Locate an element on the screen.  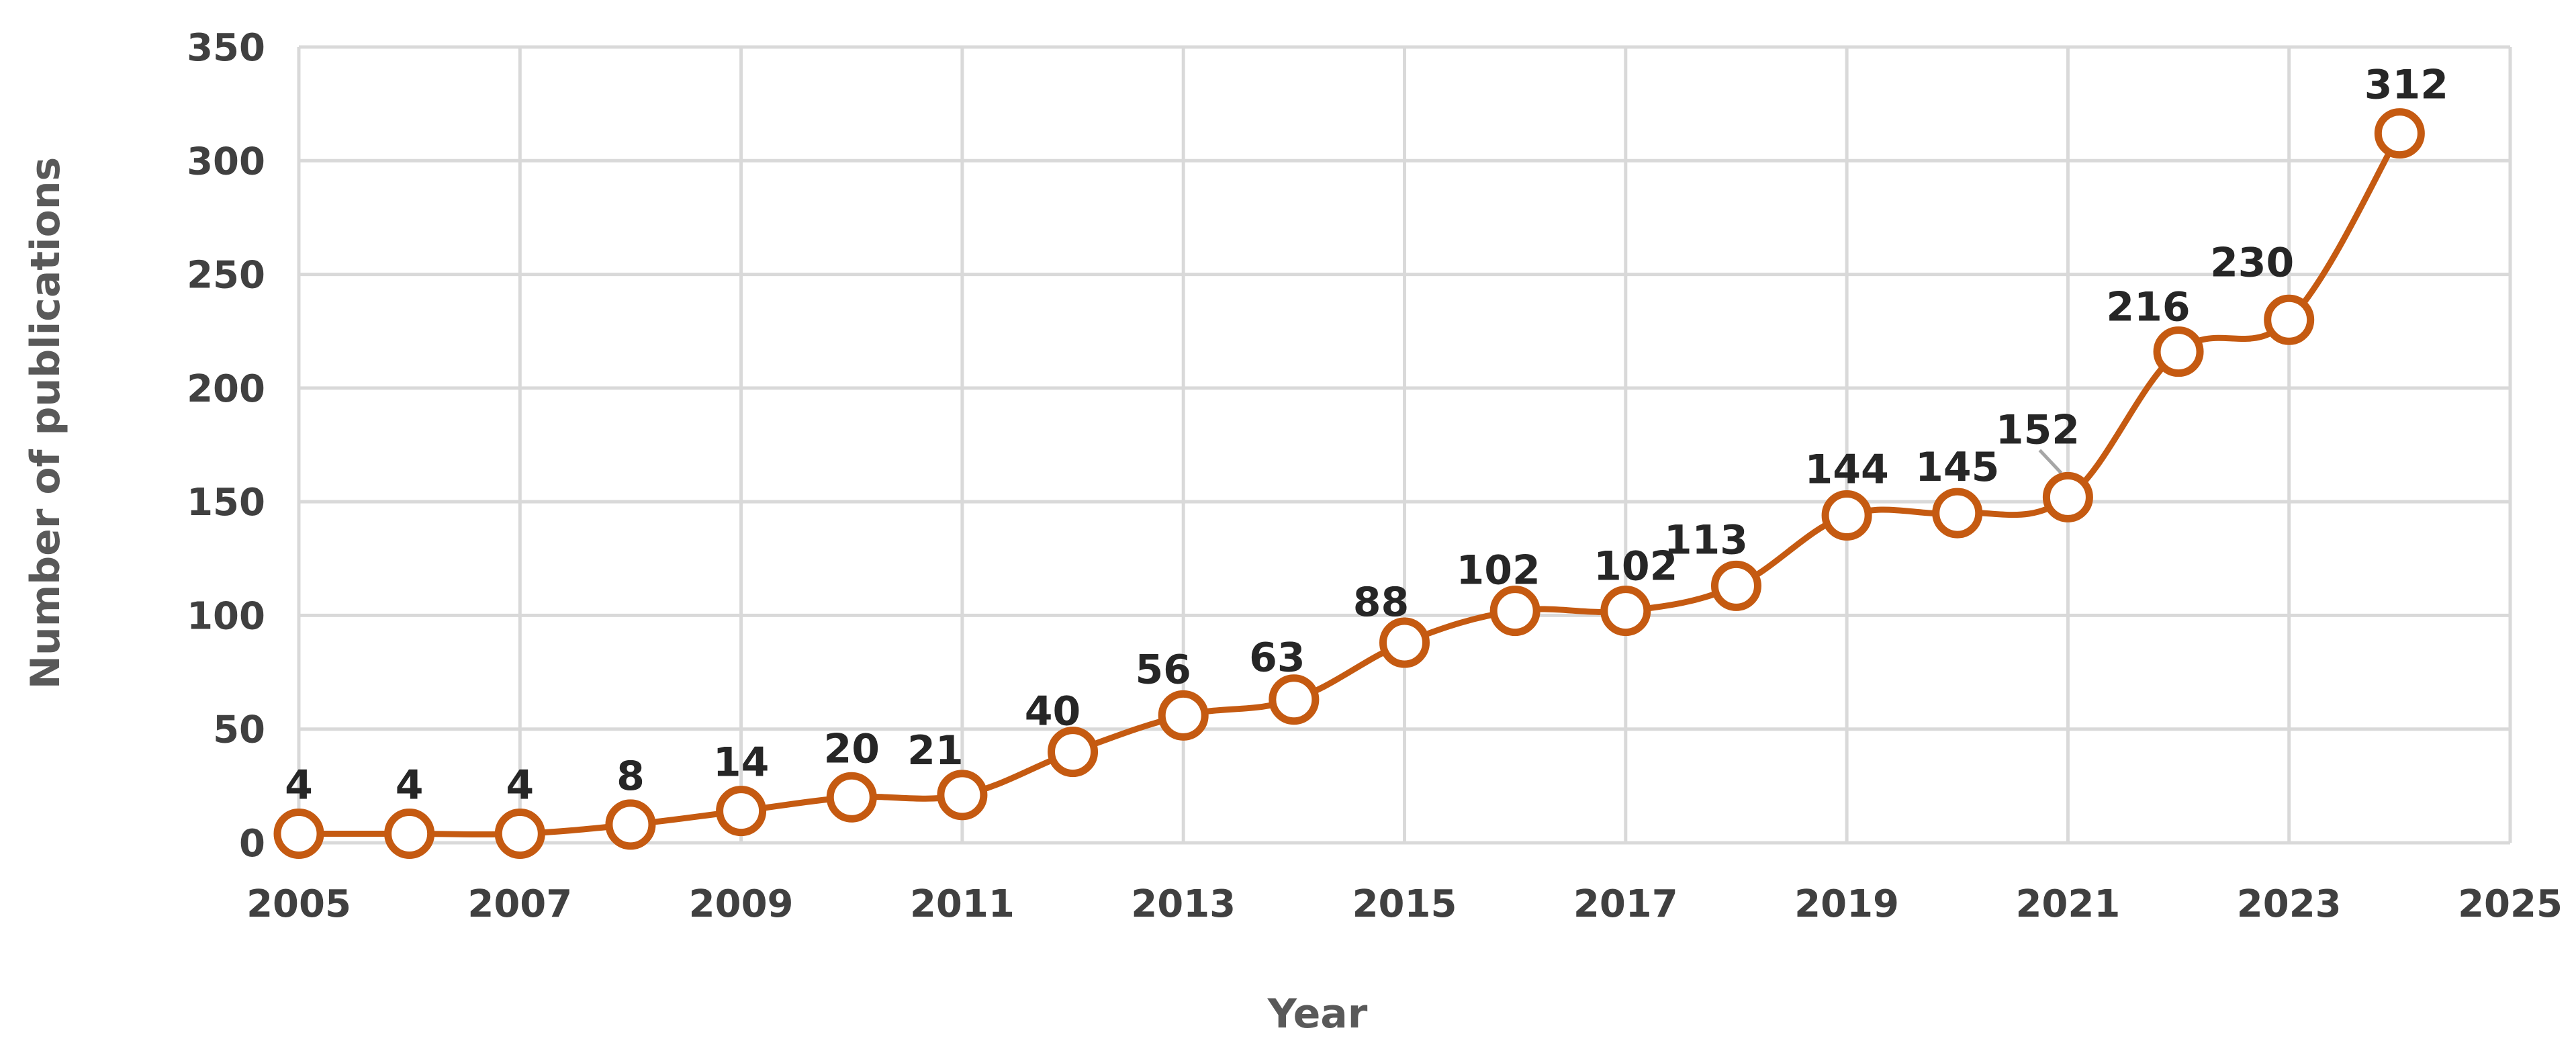
y-tick-label: 350 is located at coordinates (226, 48).